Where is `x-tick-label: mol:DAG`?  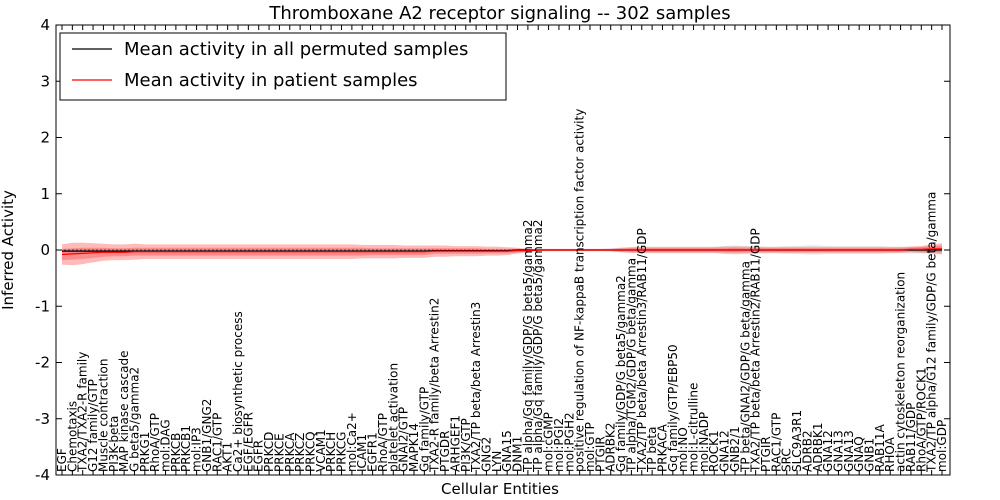
x-tick-label: mol:DAG is located at coordinates (166, 445).